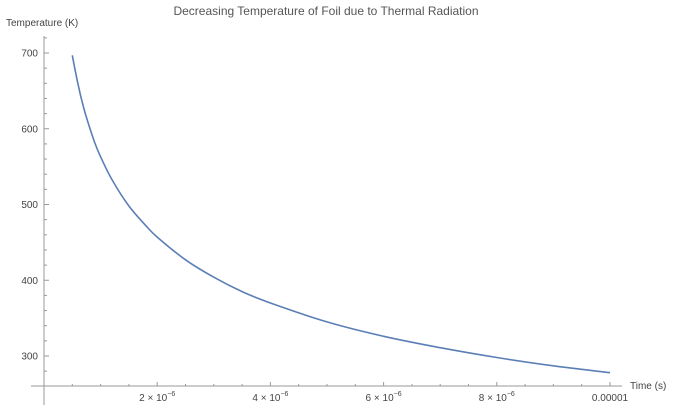 This screenshot has height=419, width=677. I want to click on y-tick-label: 600, so click(29, 129).